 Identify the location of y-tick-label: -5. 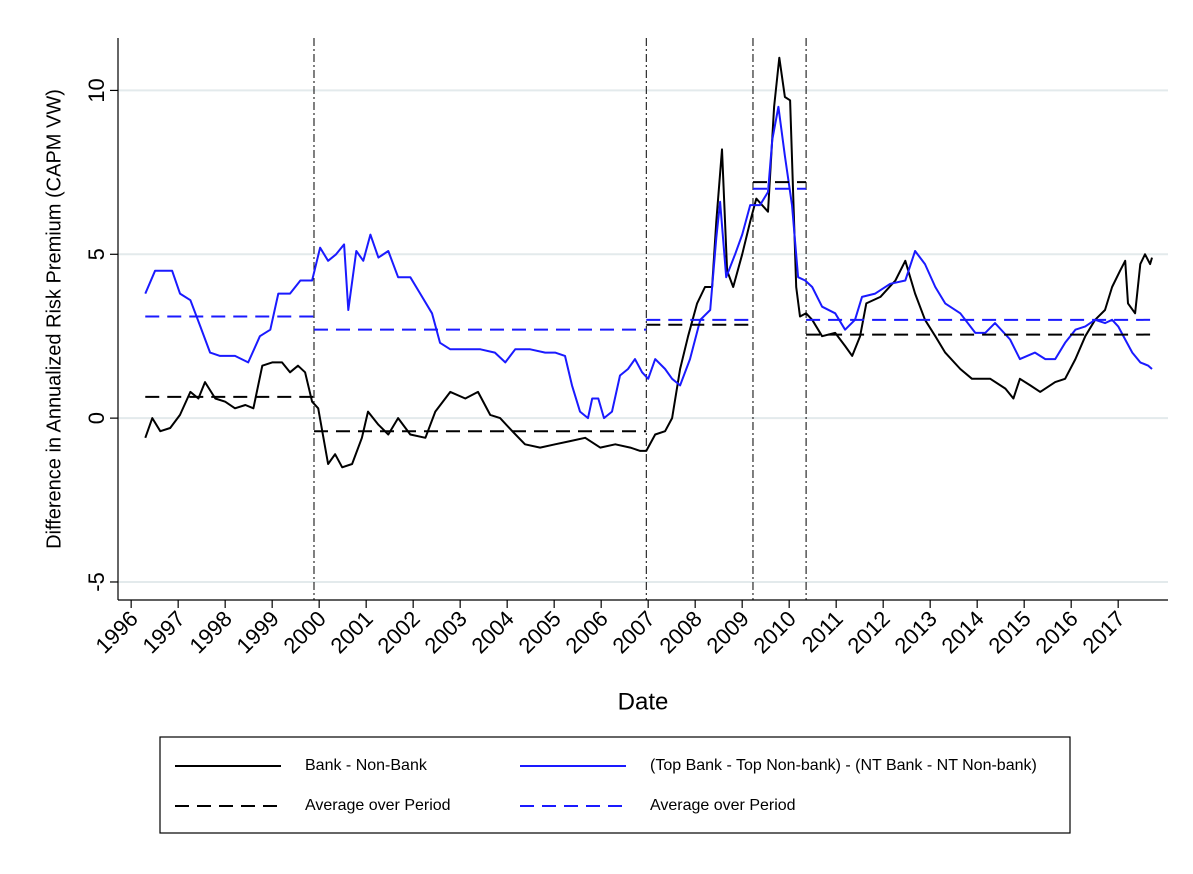
(96, 582).